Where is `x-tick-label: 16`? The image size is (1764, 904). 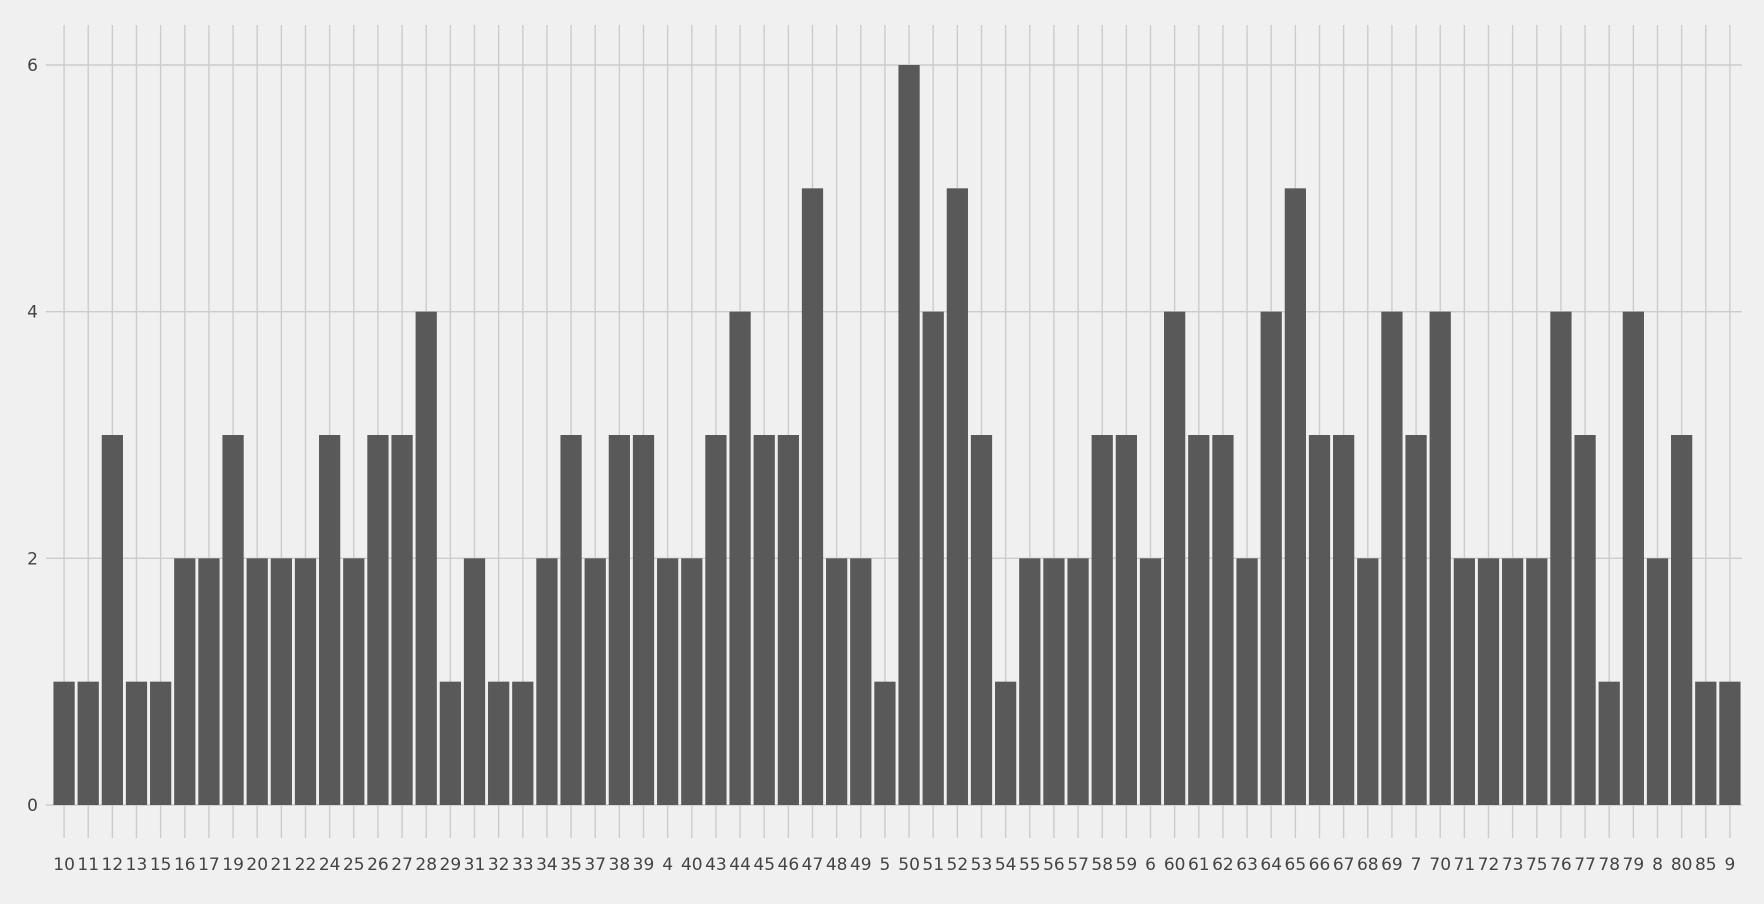 x-tick-label: 16 is located at coordinates (185, 865).